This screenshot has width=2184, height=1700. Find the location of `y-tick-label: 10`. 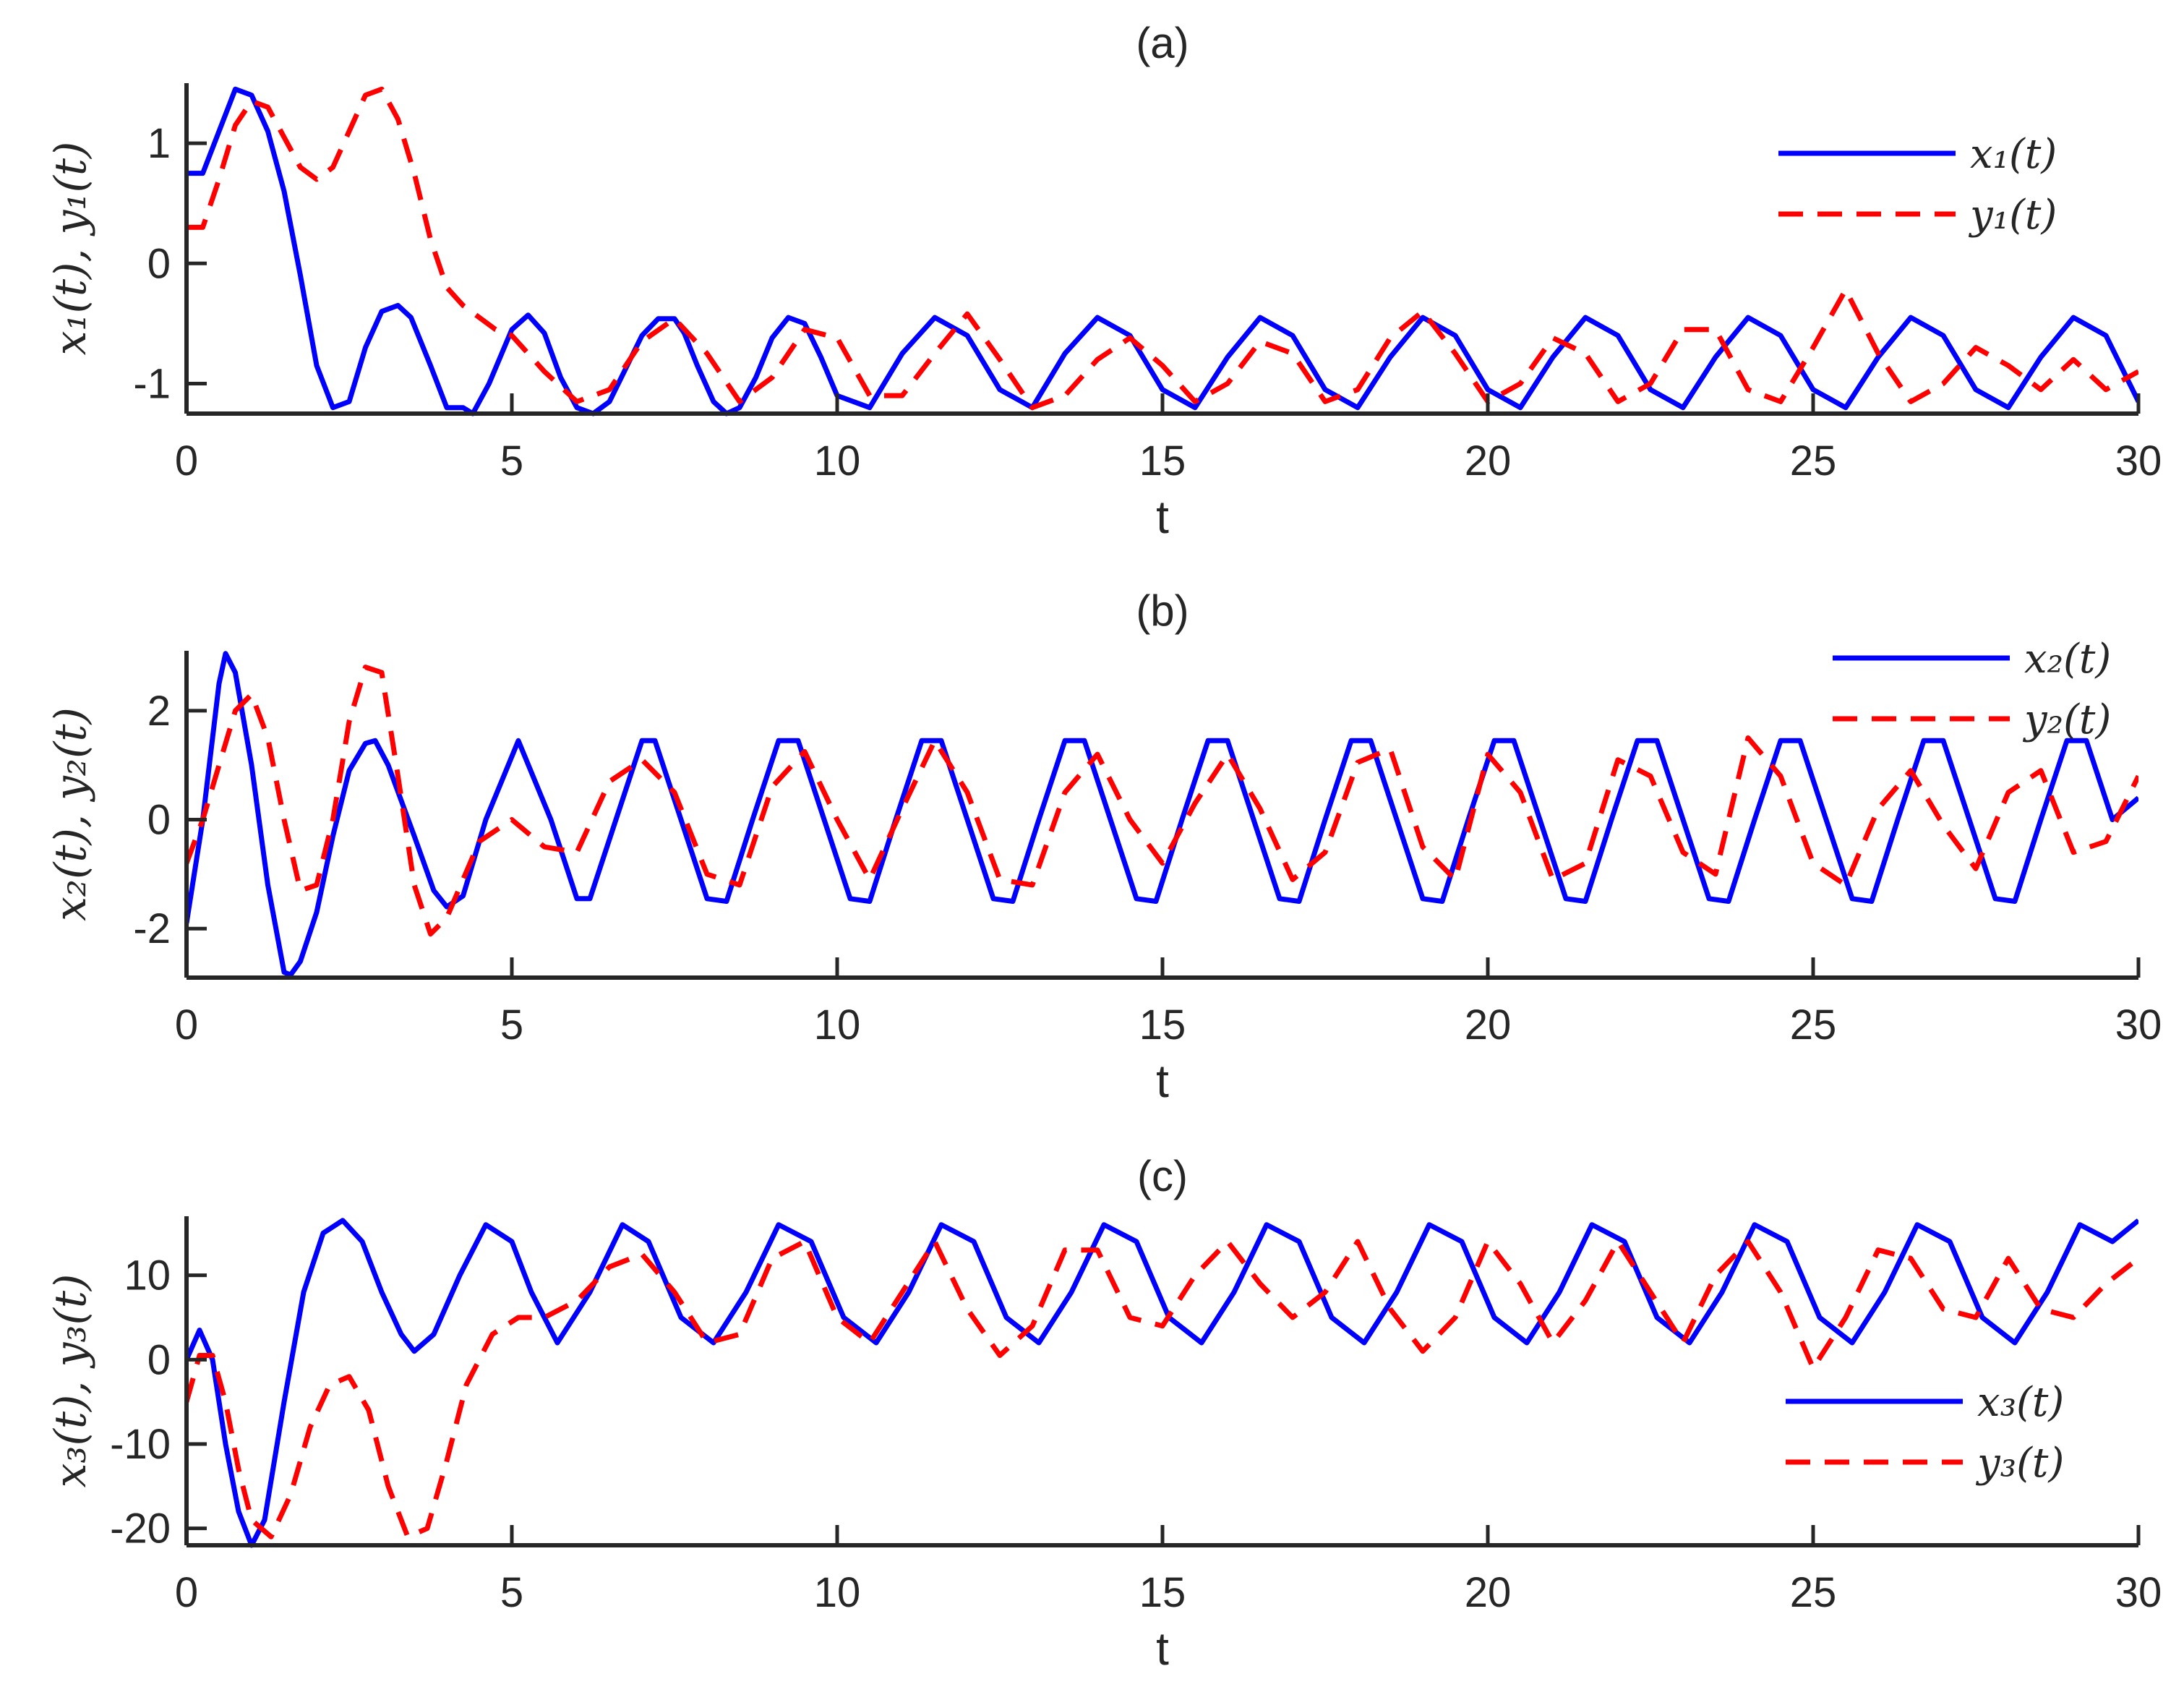

y-tick-label: 10 is located at coordinates (147, 1275).